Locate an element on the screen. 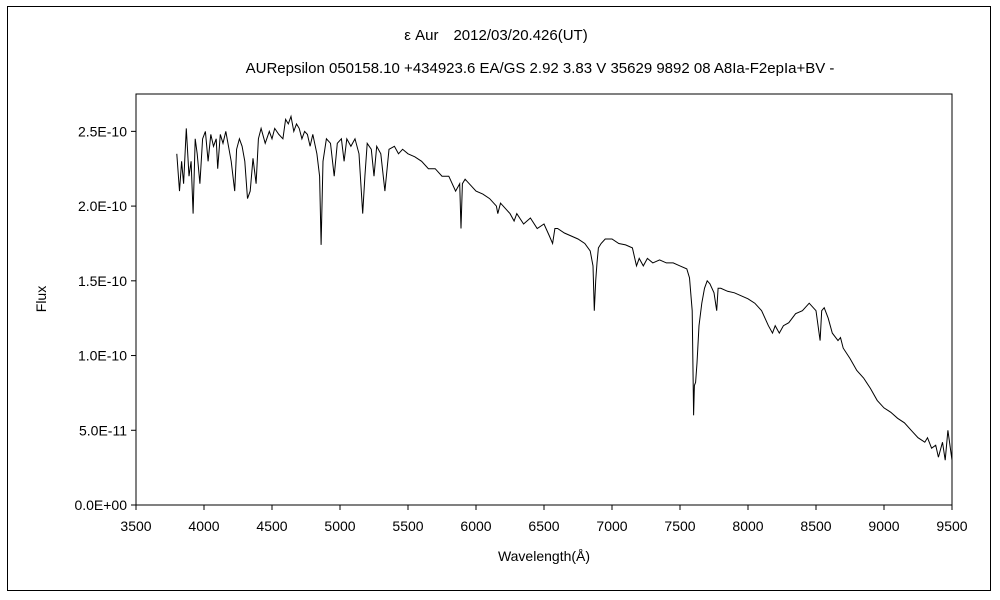 The height and width of the screenshot is (600, 1000). x-tick-label: 6000 is located at coordinates (475, 526).